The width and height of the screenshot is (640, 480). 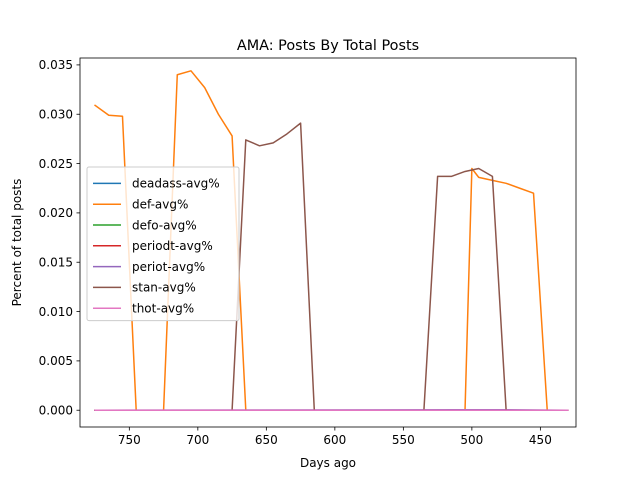 What do you see at coordinates (164, 288) in the screenshot?
I see `legend-entry: stan-avg%` at bounding box center [164, 288].